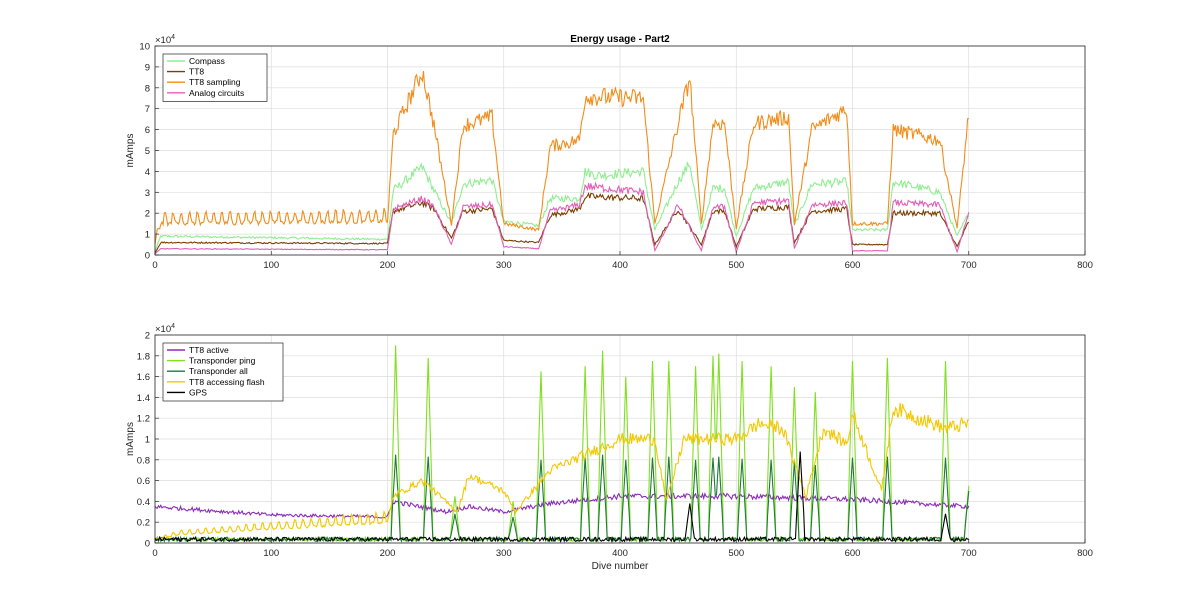 The image size is (1200, 611). I want to click on series-line-compass, so click(562, 206).